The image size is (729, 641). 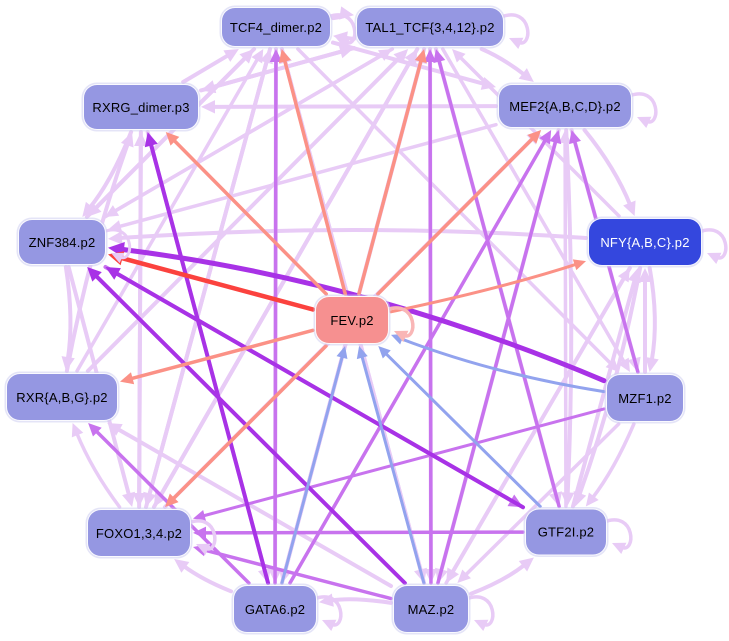 I want to click on node-gata6: GATA6.p2, so click(x=275, y=609).